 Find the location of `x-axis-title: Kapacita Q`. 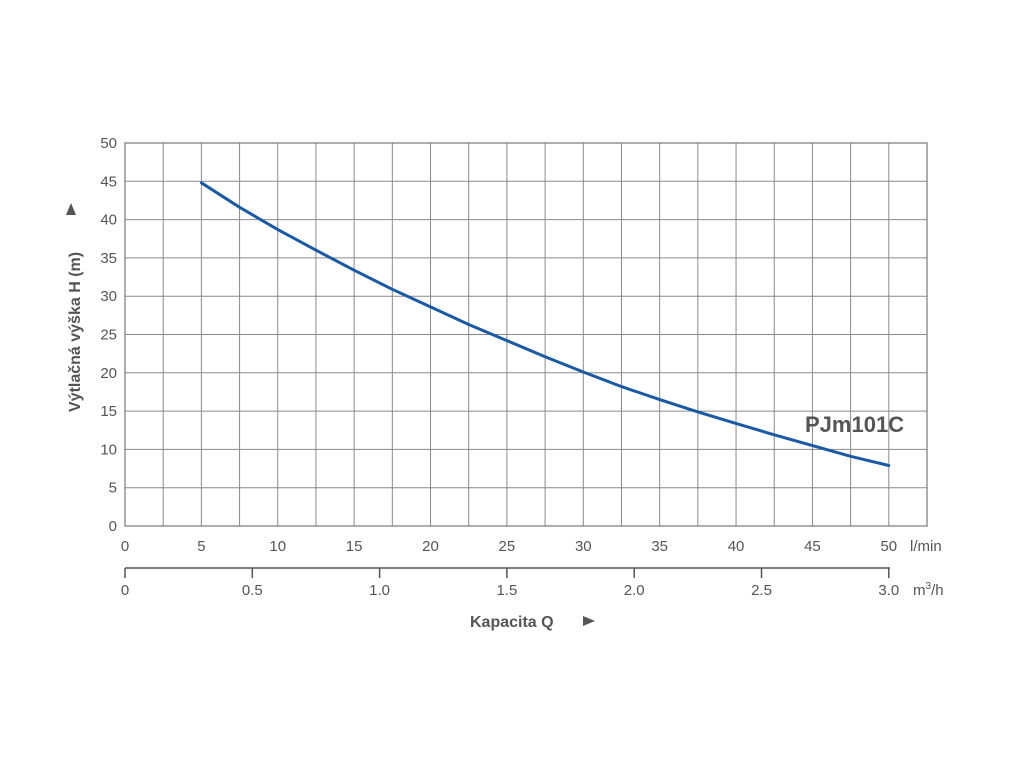

x-axis-title: Kapacita Q is located at coordinates (512, 622).